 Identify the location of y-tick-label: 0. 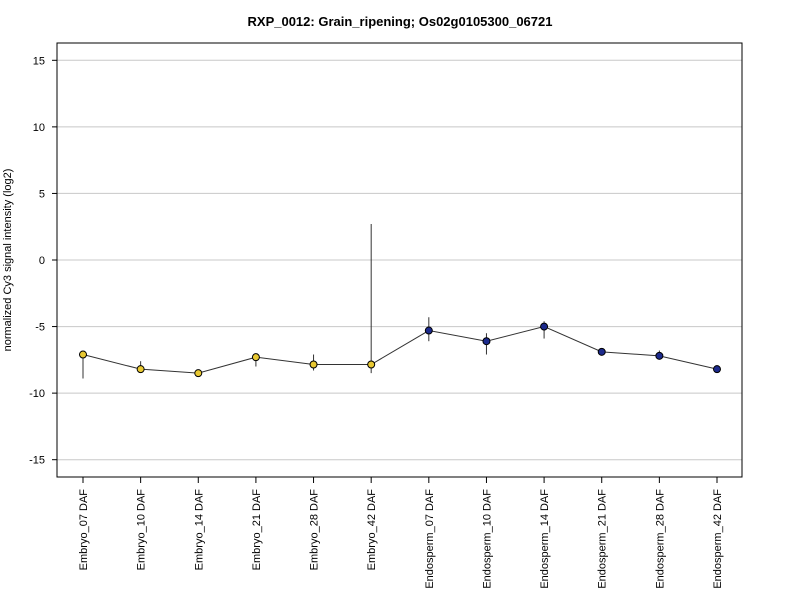
(42, 261).